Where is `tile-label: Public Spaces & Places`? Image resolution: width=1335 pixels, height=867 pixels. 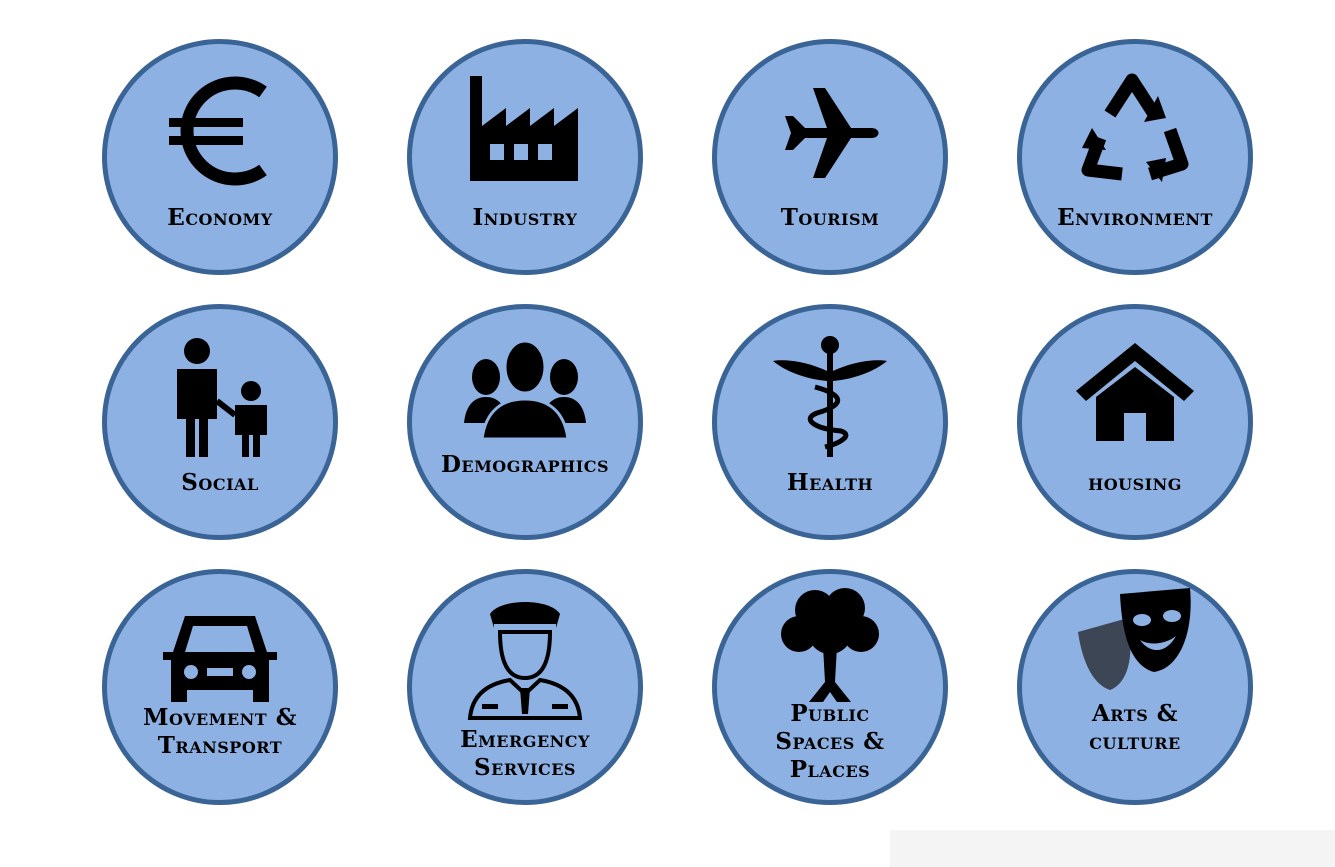
tile-label: Public Spaces & Places is located at coordinates (830, 742).